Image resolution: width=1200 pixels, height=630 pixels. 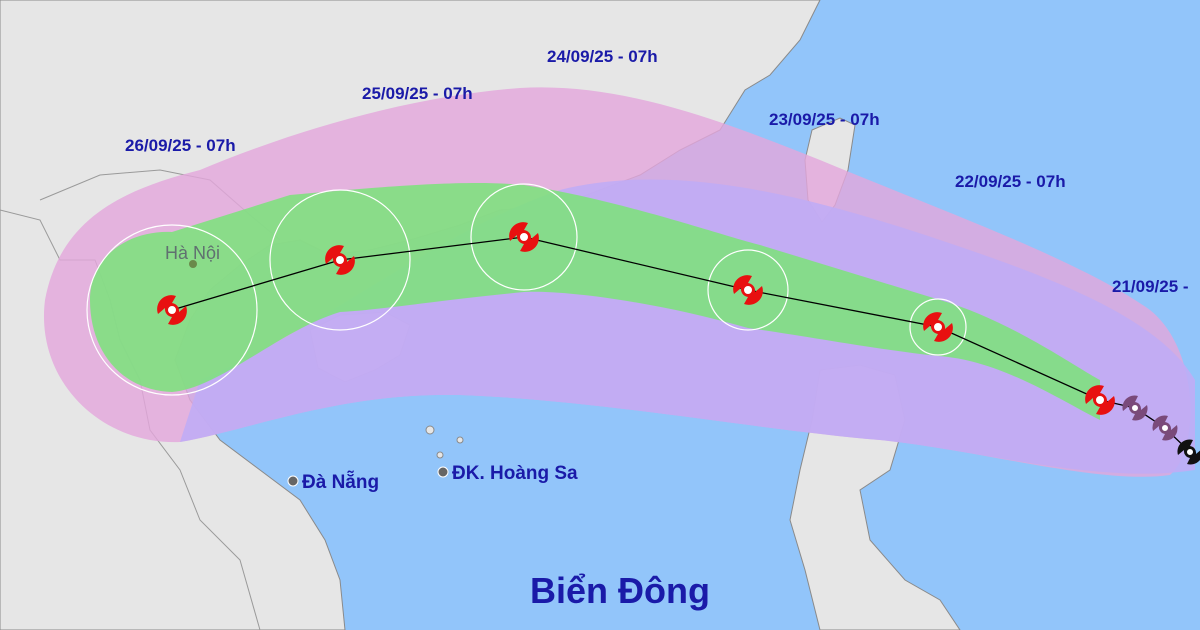 What do you see at coordinates (620, 590) in the screenshot?
I see `sea-label: Biển Đông` at bounding box center [620, 590].